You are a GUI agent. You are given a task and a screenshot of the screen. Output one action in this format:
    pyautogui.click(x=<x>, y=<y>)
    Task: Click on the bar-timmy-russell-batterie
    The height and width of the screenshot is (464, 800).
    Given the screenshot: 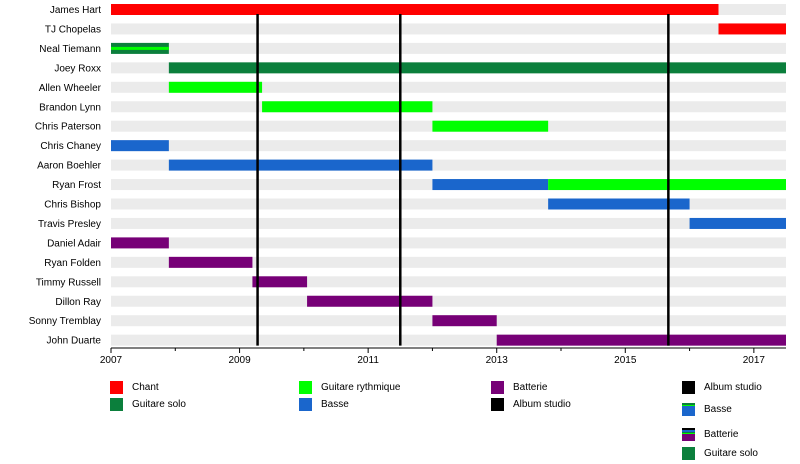 What is the action you would take?
    pyautogui.click(x=280, y=282)
    